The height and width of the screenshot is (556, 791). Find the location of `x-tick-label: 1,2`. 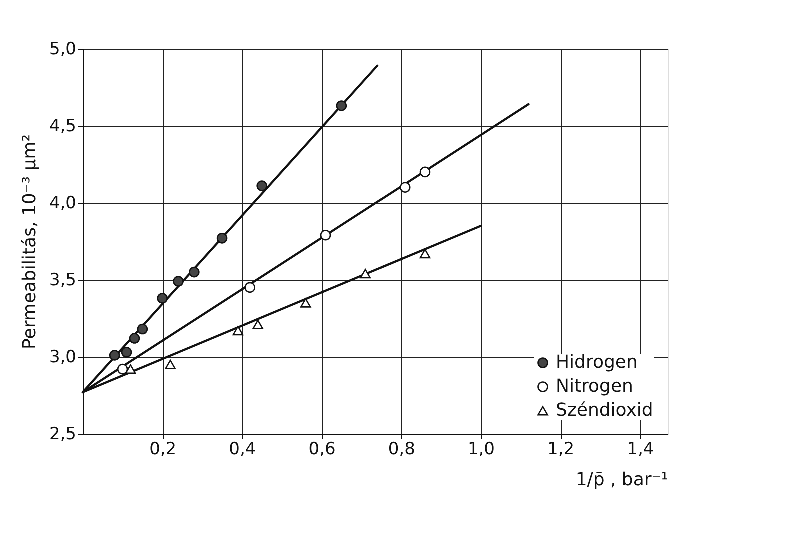

x-tick-label: 1,2 is located at coordinates (561, 450).